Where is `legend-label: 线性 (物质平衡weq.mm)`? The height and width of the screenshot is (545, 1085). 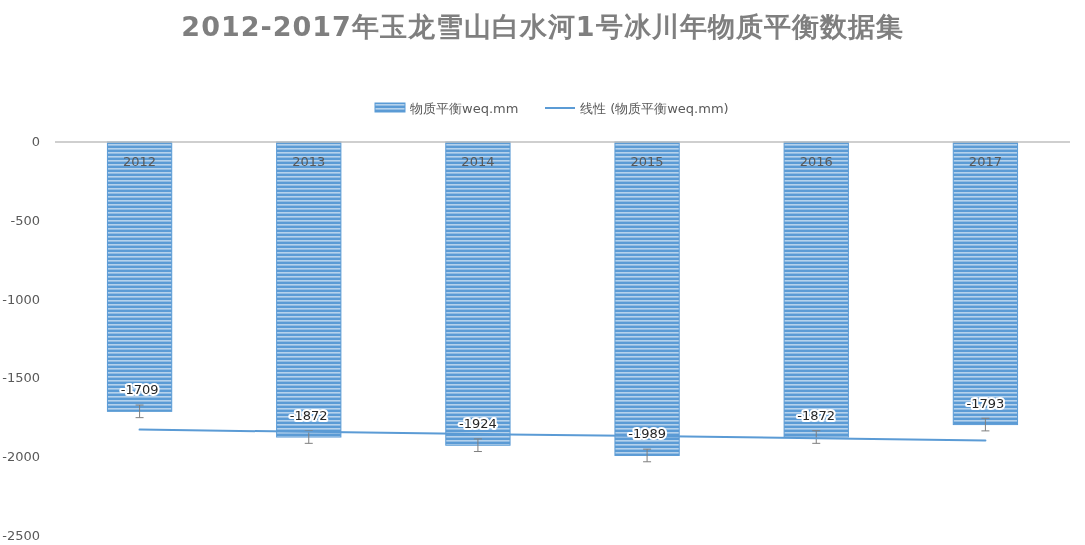 legend-label: 线性 (物质平衡weq.mm) is located at coordinates (654, 108).